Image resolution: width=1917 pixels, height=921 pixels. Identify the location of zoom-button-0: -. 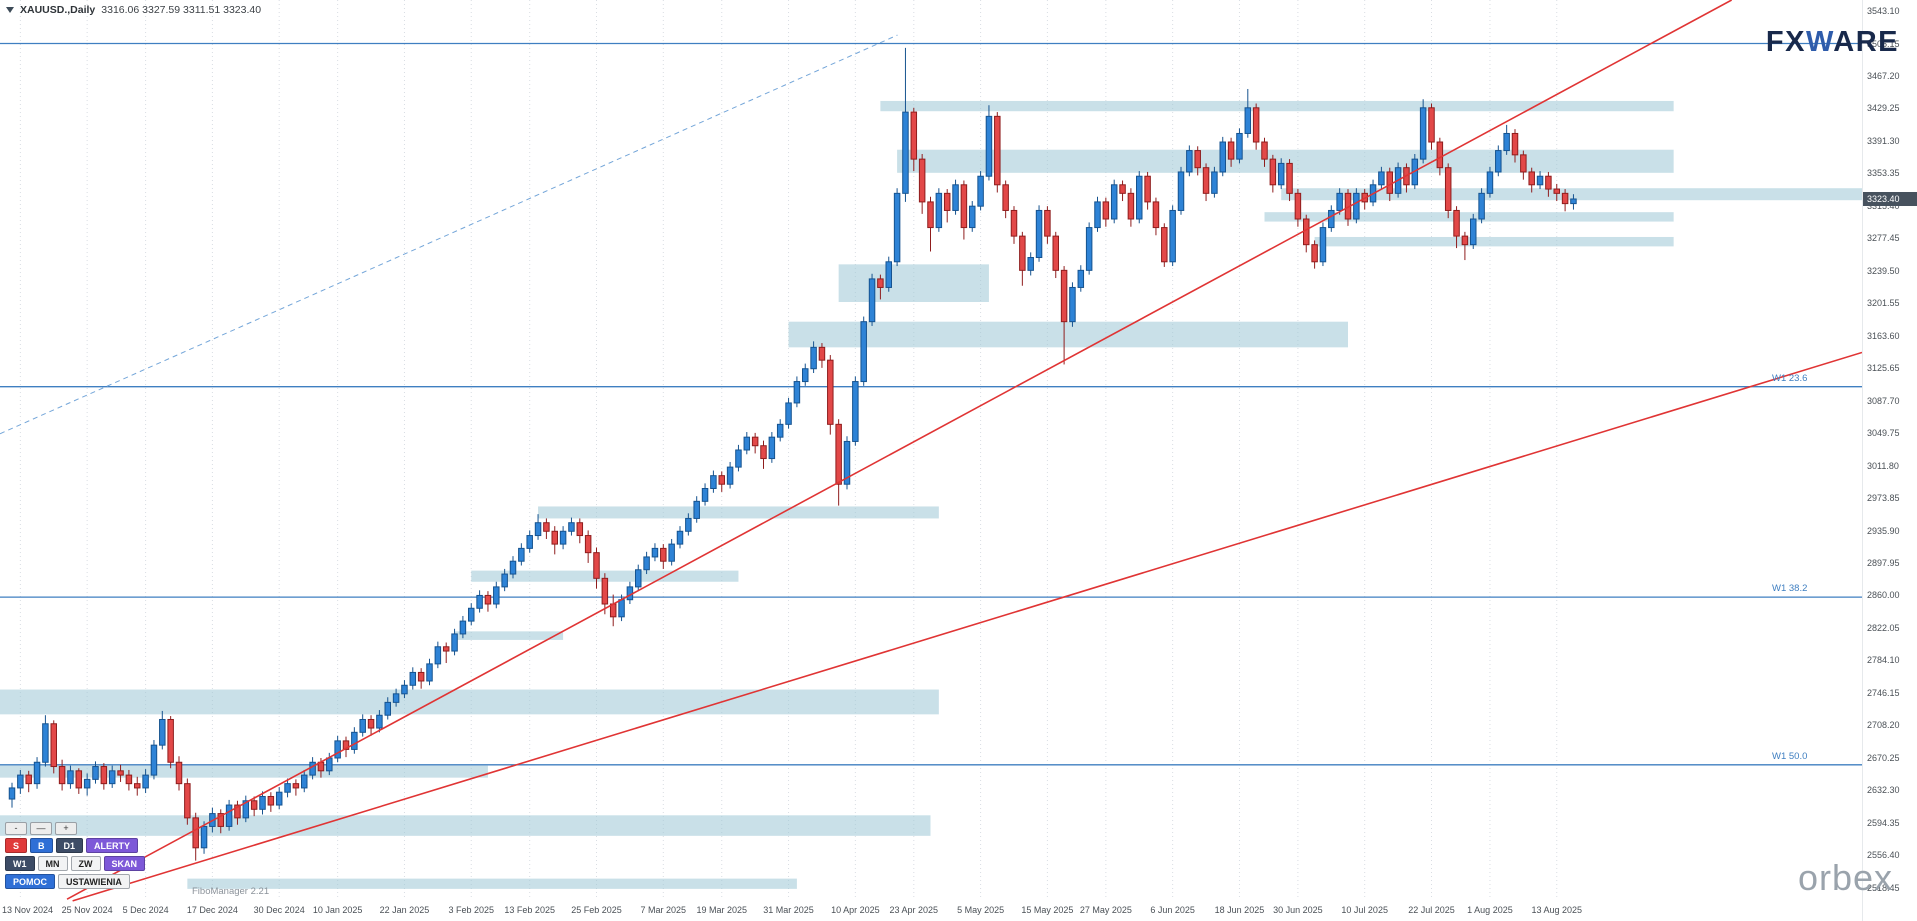
(16, 828).